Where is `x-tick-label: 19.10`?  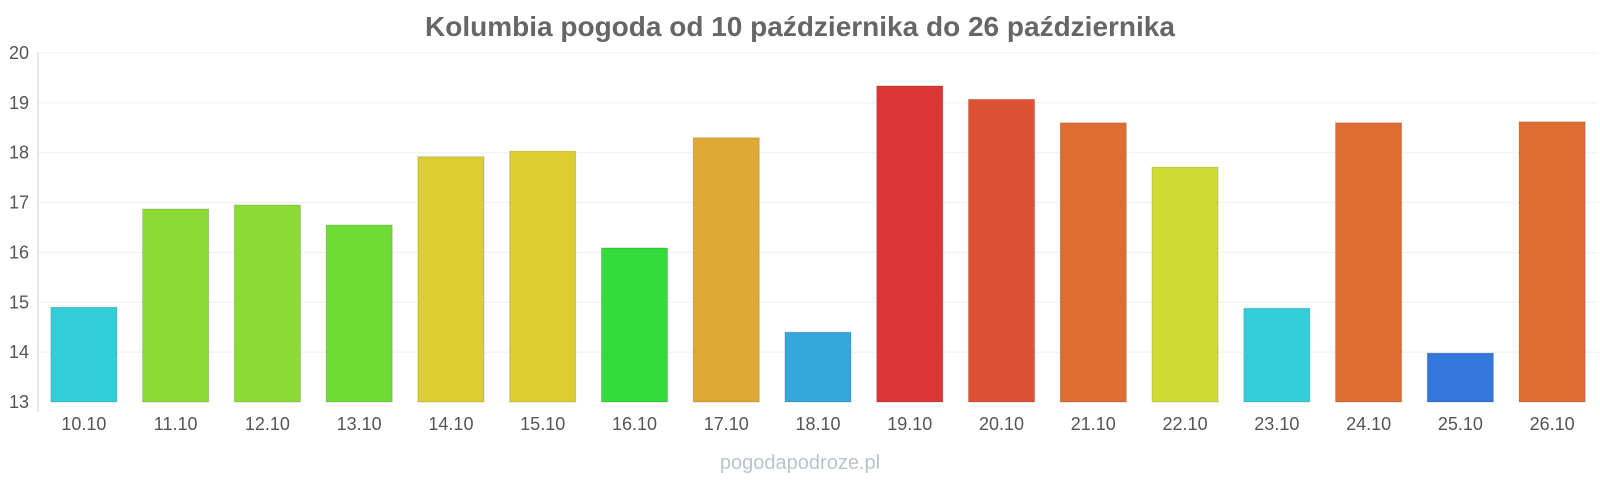
x-tick-label: 19.10 is located at coordinates (909, 424).